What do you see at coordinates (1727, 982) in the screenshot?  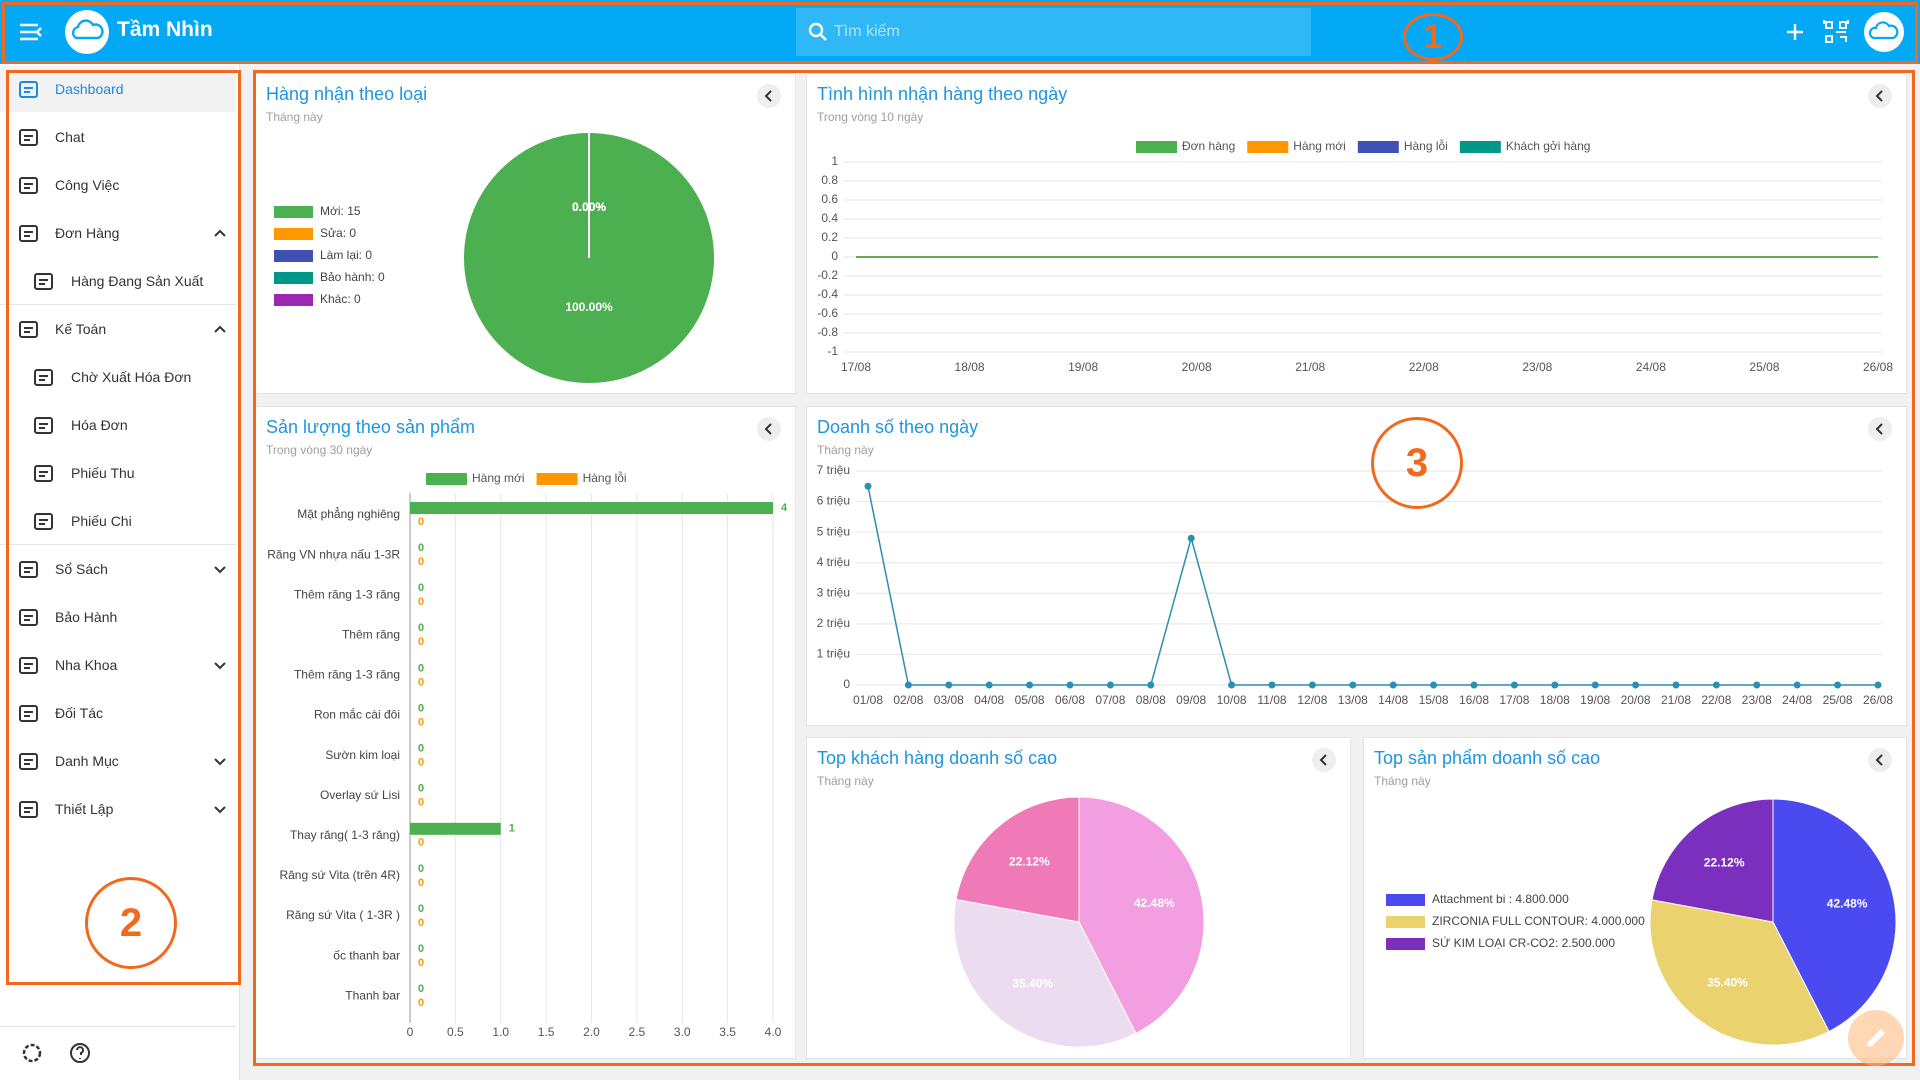 I see `slice-label: 35.40%` at bounding box center [1727, 982].